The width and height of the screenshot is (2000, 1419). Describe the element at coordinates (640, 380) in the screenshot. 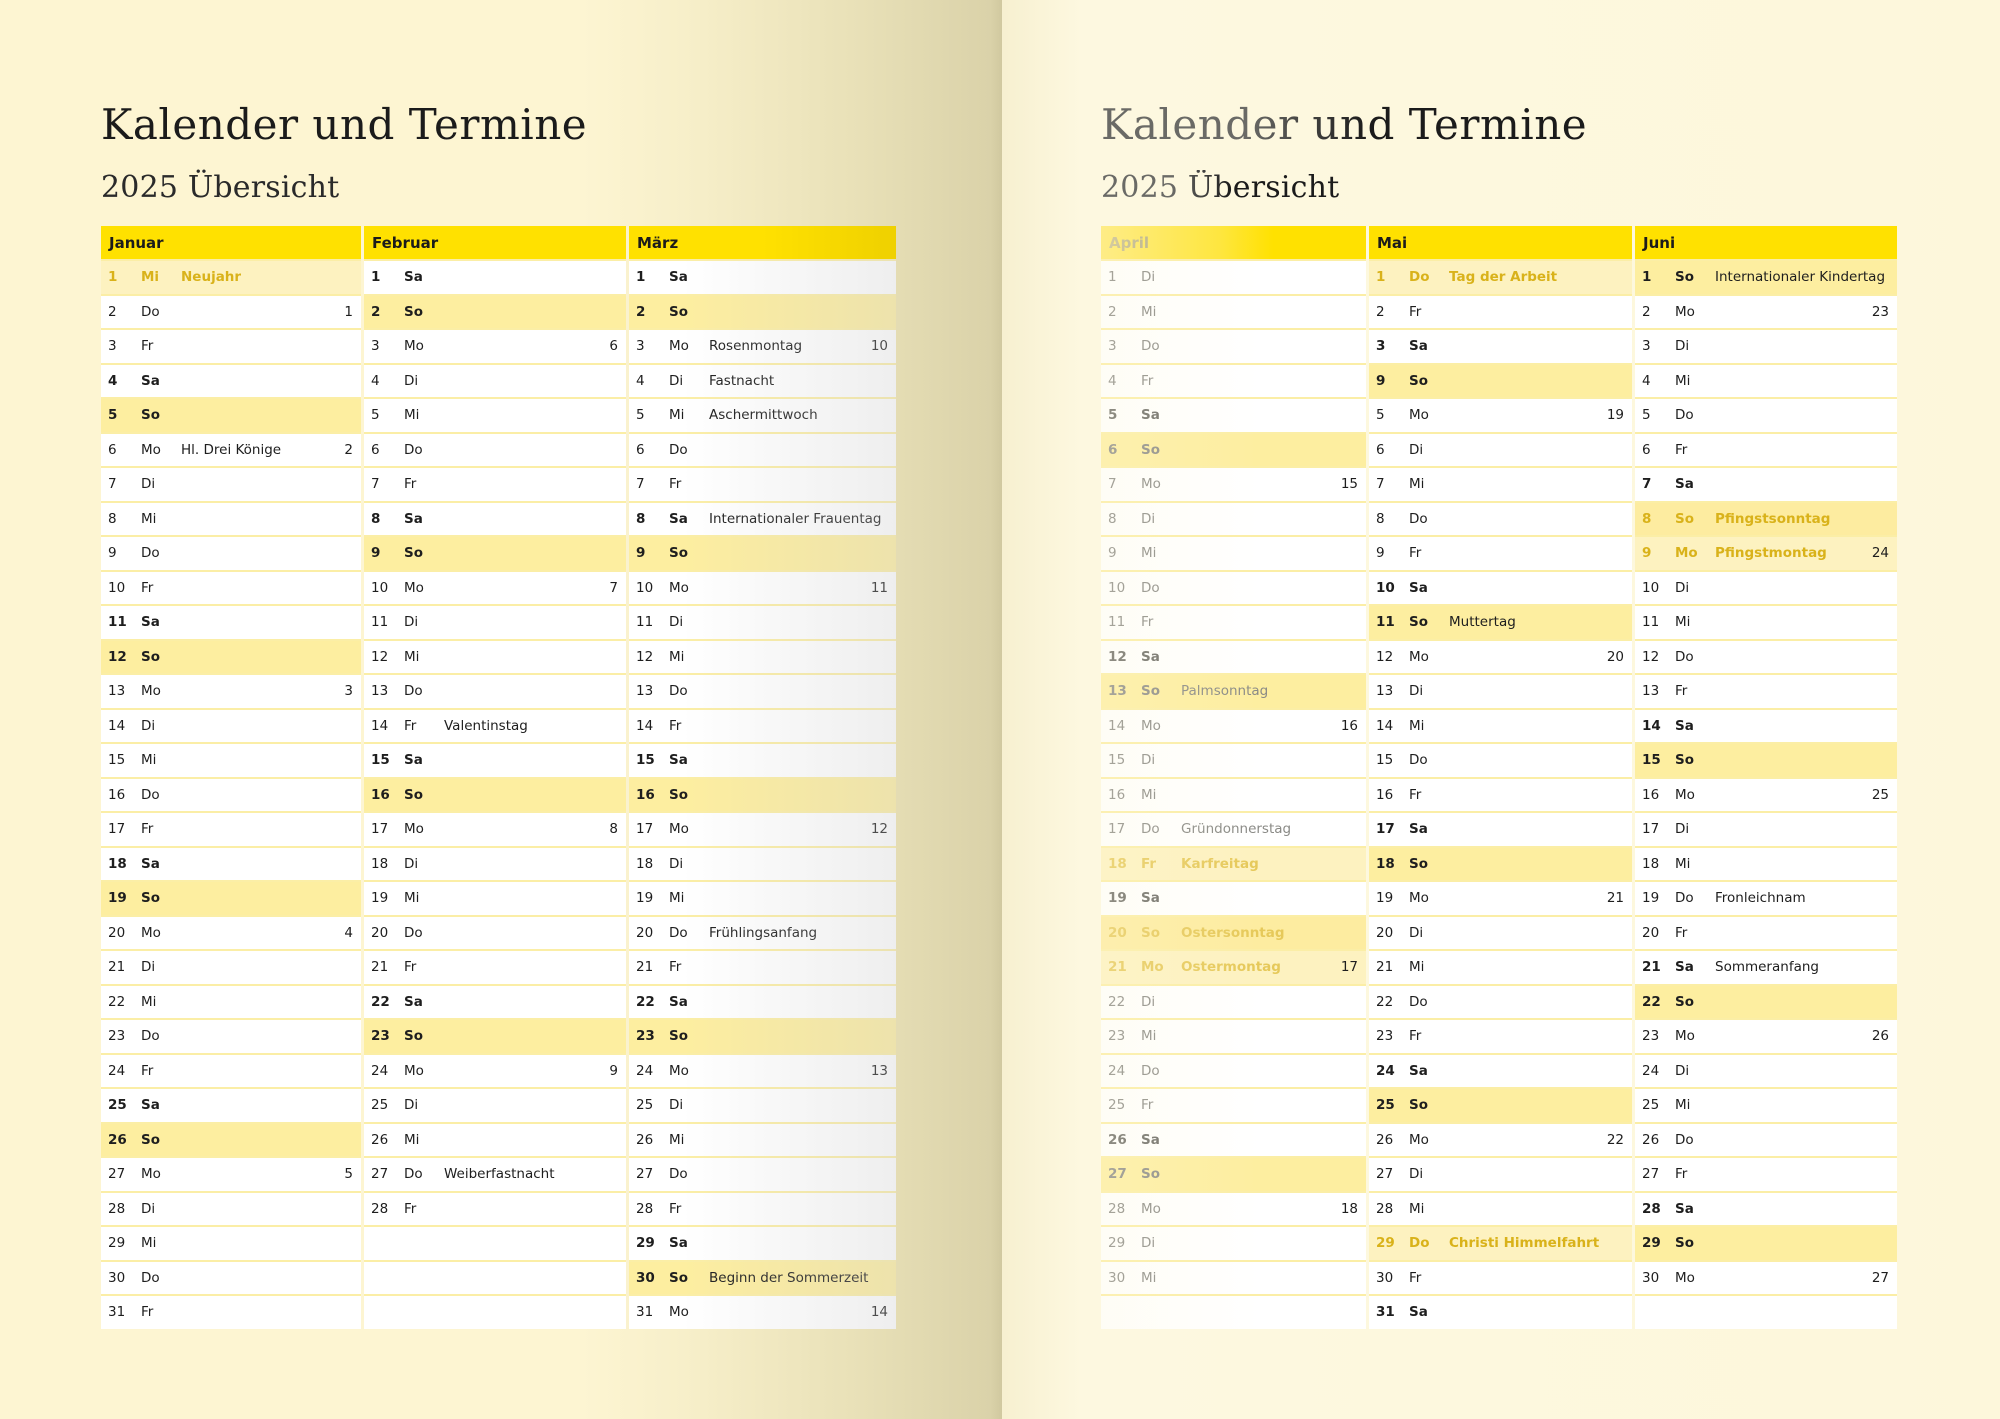

I see `day-number: 4` at that location.